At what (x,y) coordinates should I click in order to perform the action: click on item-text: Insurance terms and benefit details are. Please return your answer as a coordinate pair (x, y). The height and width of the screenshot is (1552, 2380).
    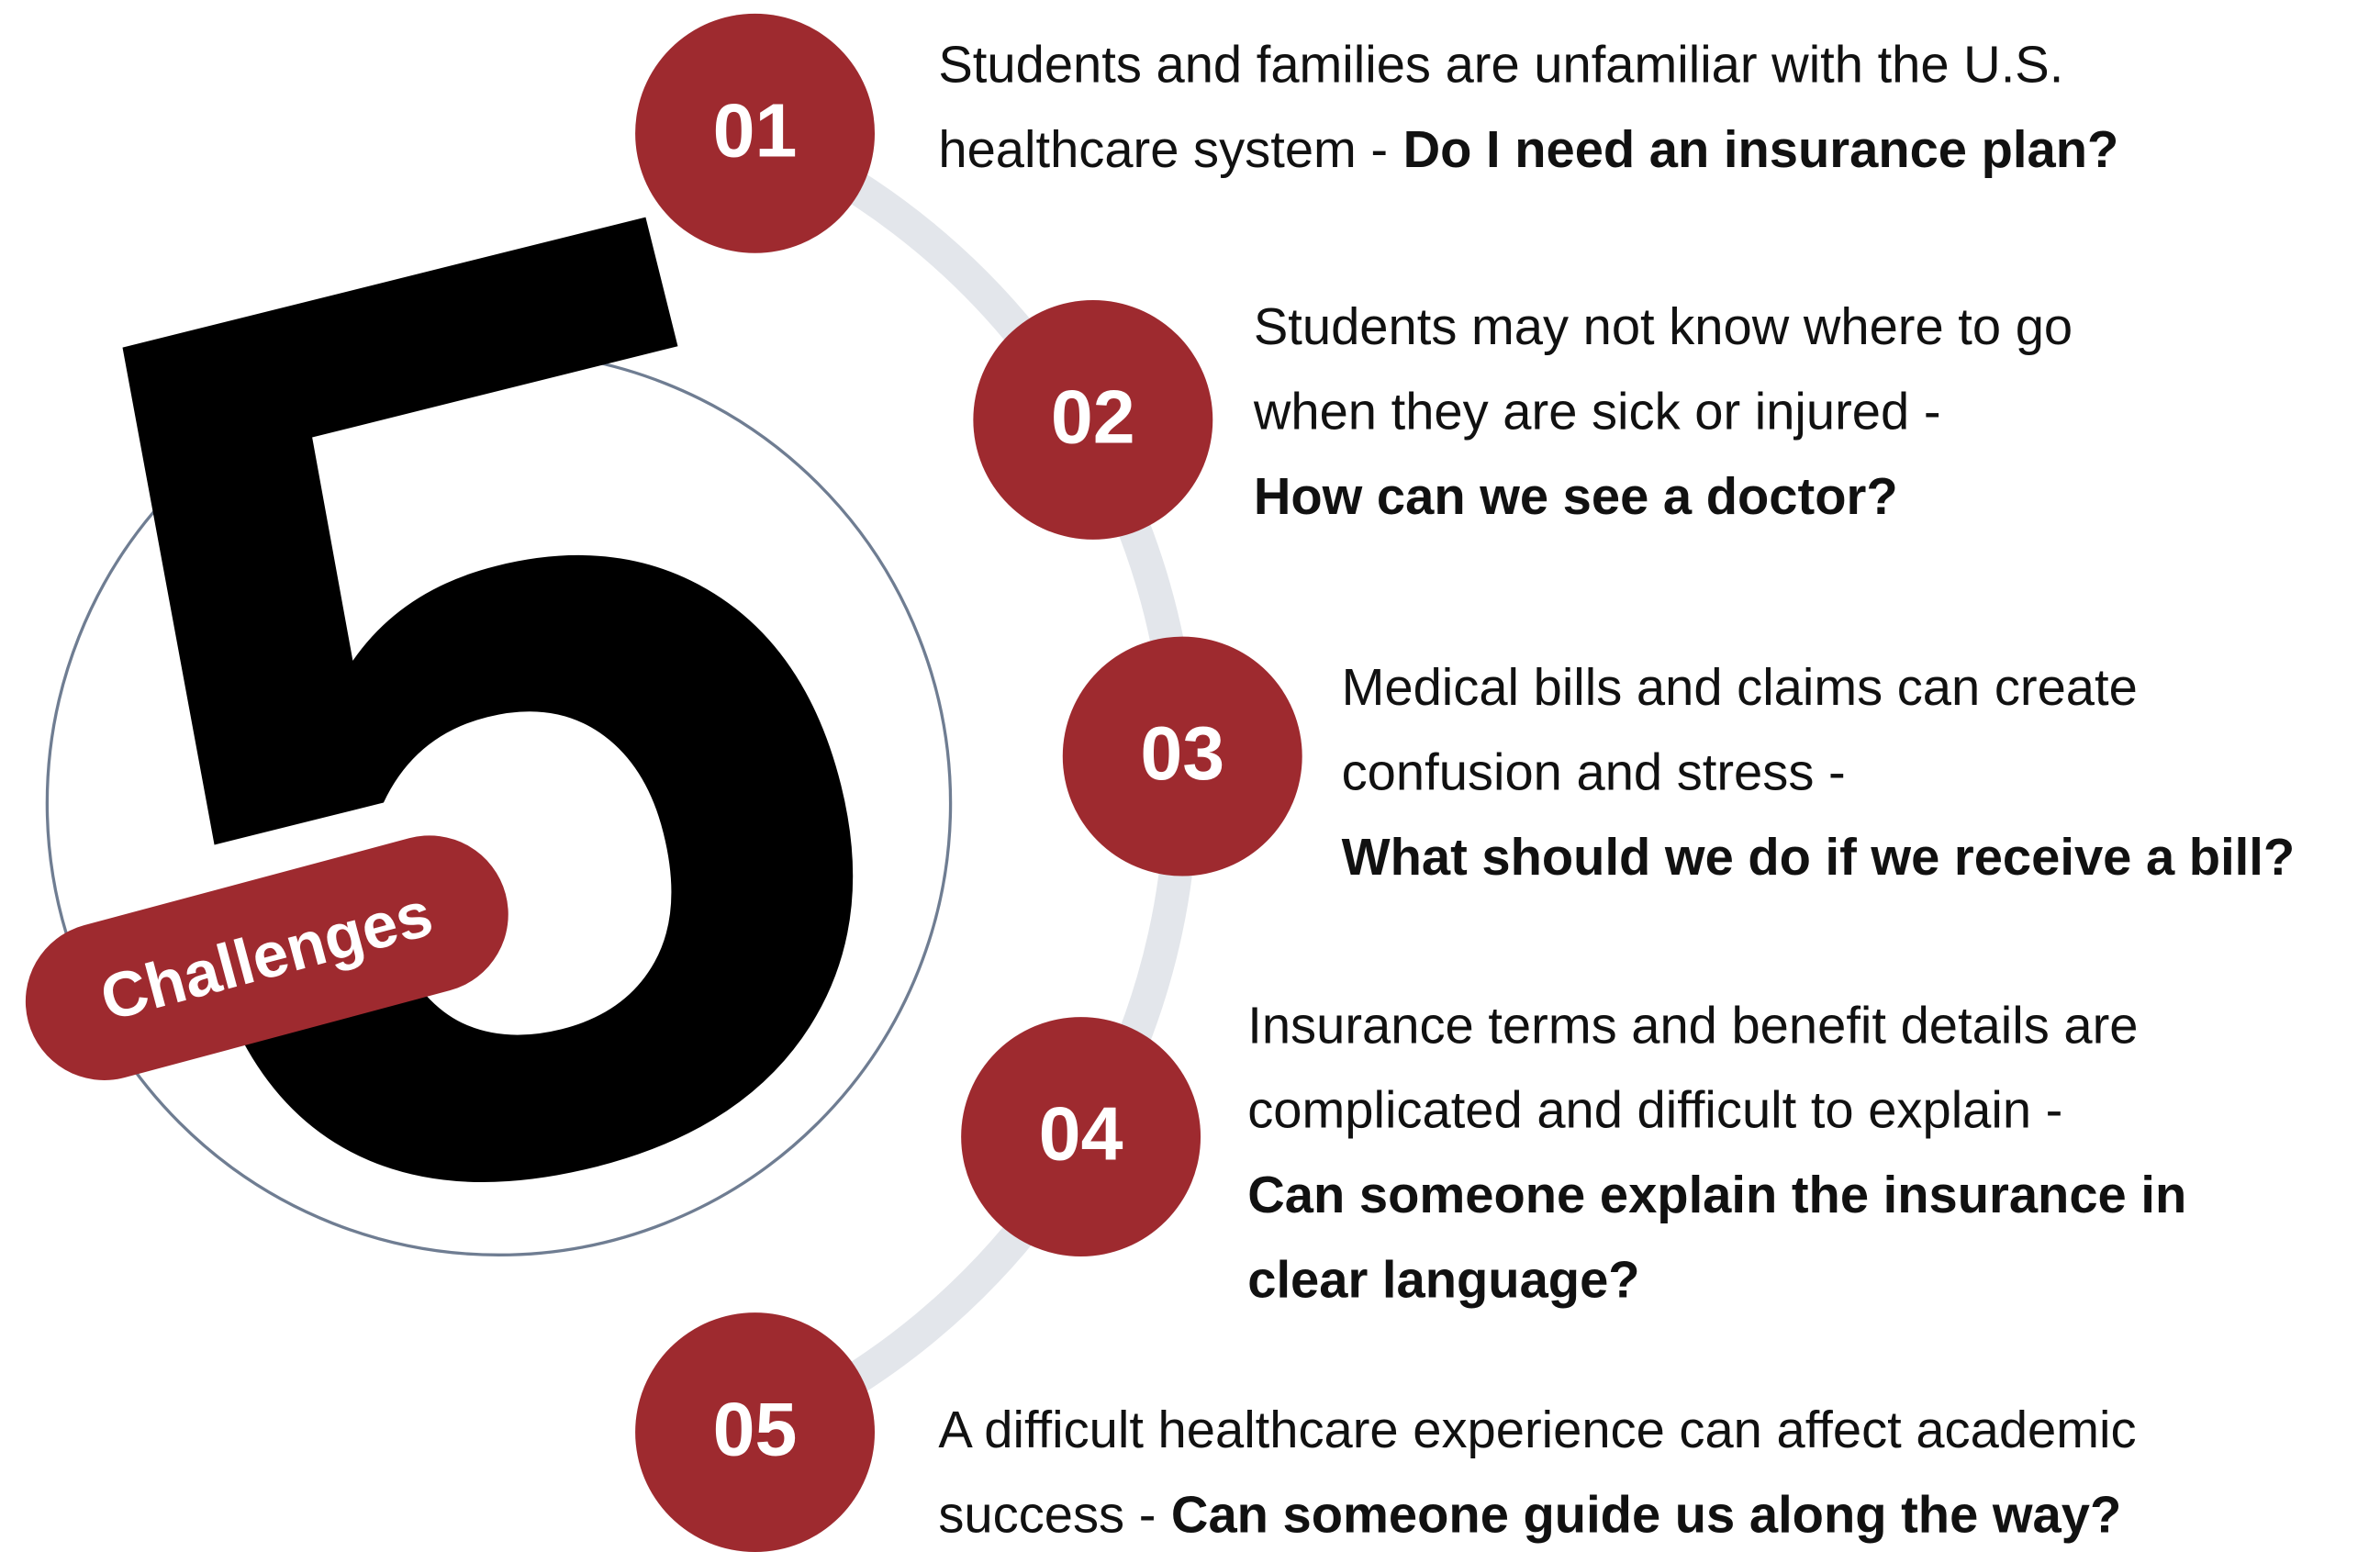
    Looking at the image, I should click on (1692, 1025).